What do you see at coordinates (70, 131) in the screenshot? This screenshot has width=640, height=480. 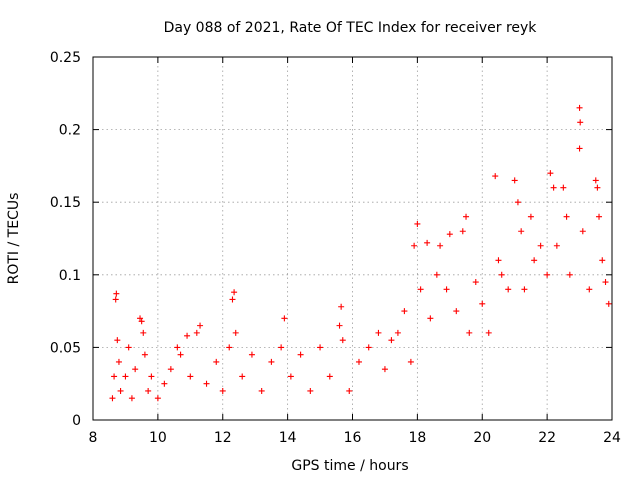 I see `y-tick-label: 0.2` at bounding box center [70, 131].